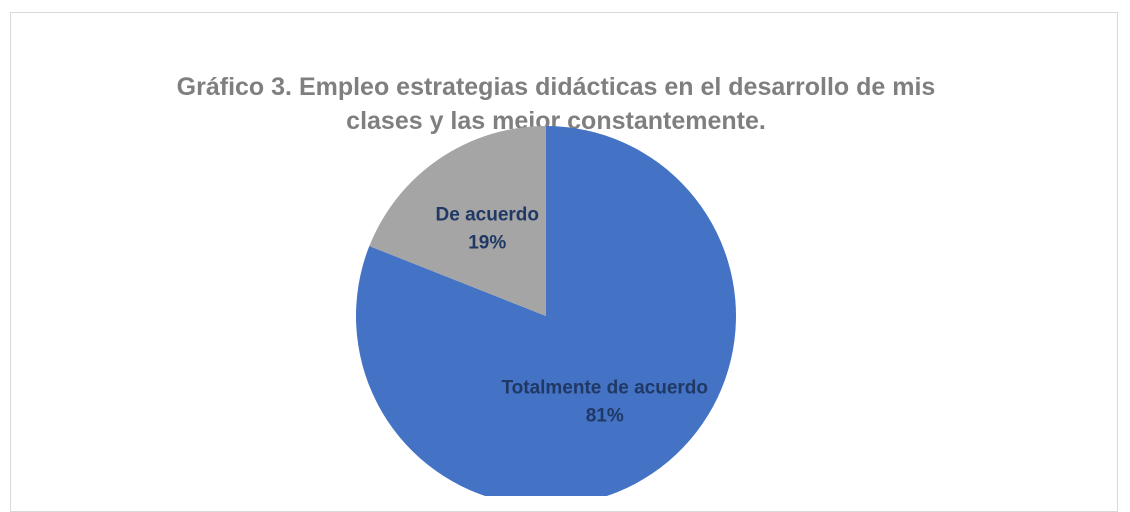  What do you see at coordinates (605, 415) in the screenshot?
I see `slice-value-label: 81%` at bounding box center [605, 415].